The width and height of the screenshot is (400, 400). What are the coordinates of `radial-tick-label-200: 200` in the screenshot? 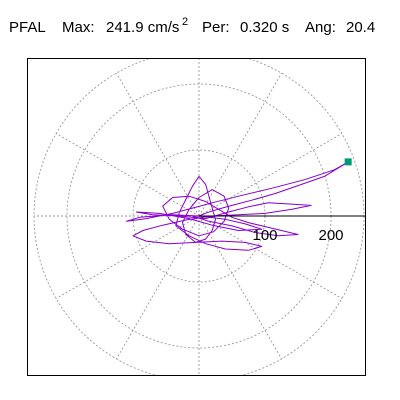 It's located at (330, 235).